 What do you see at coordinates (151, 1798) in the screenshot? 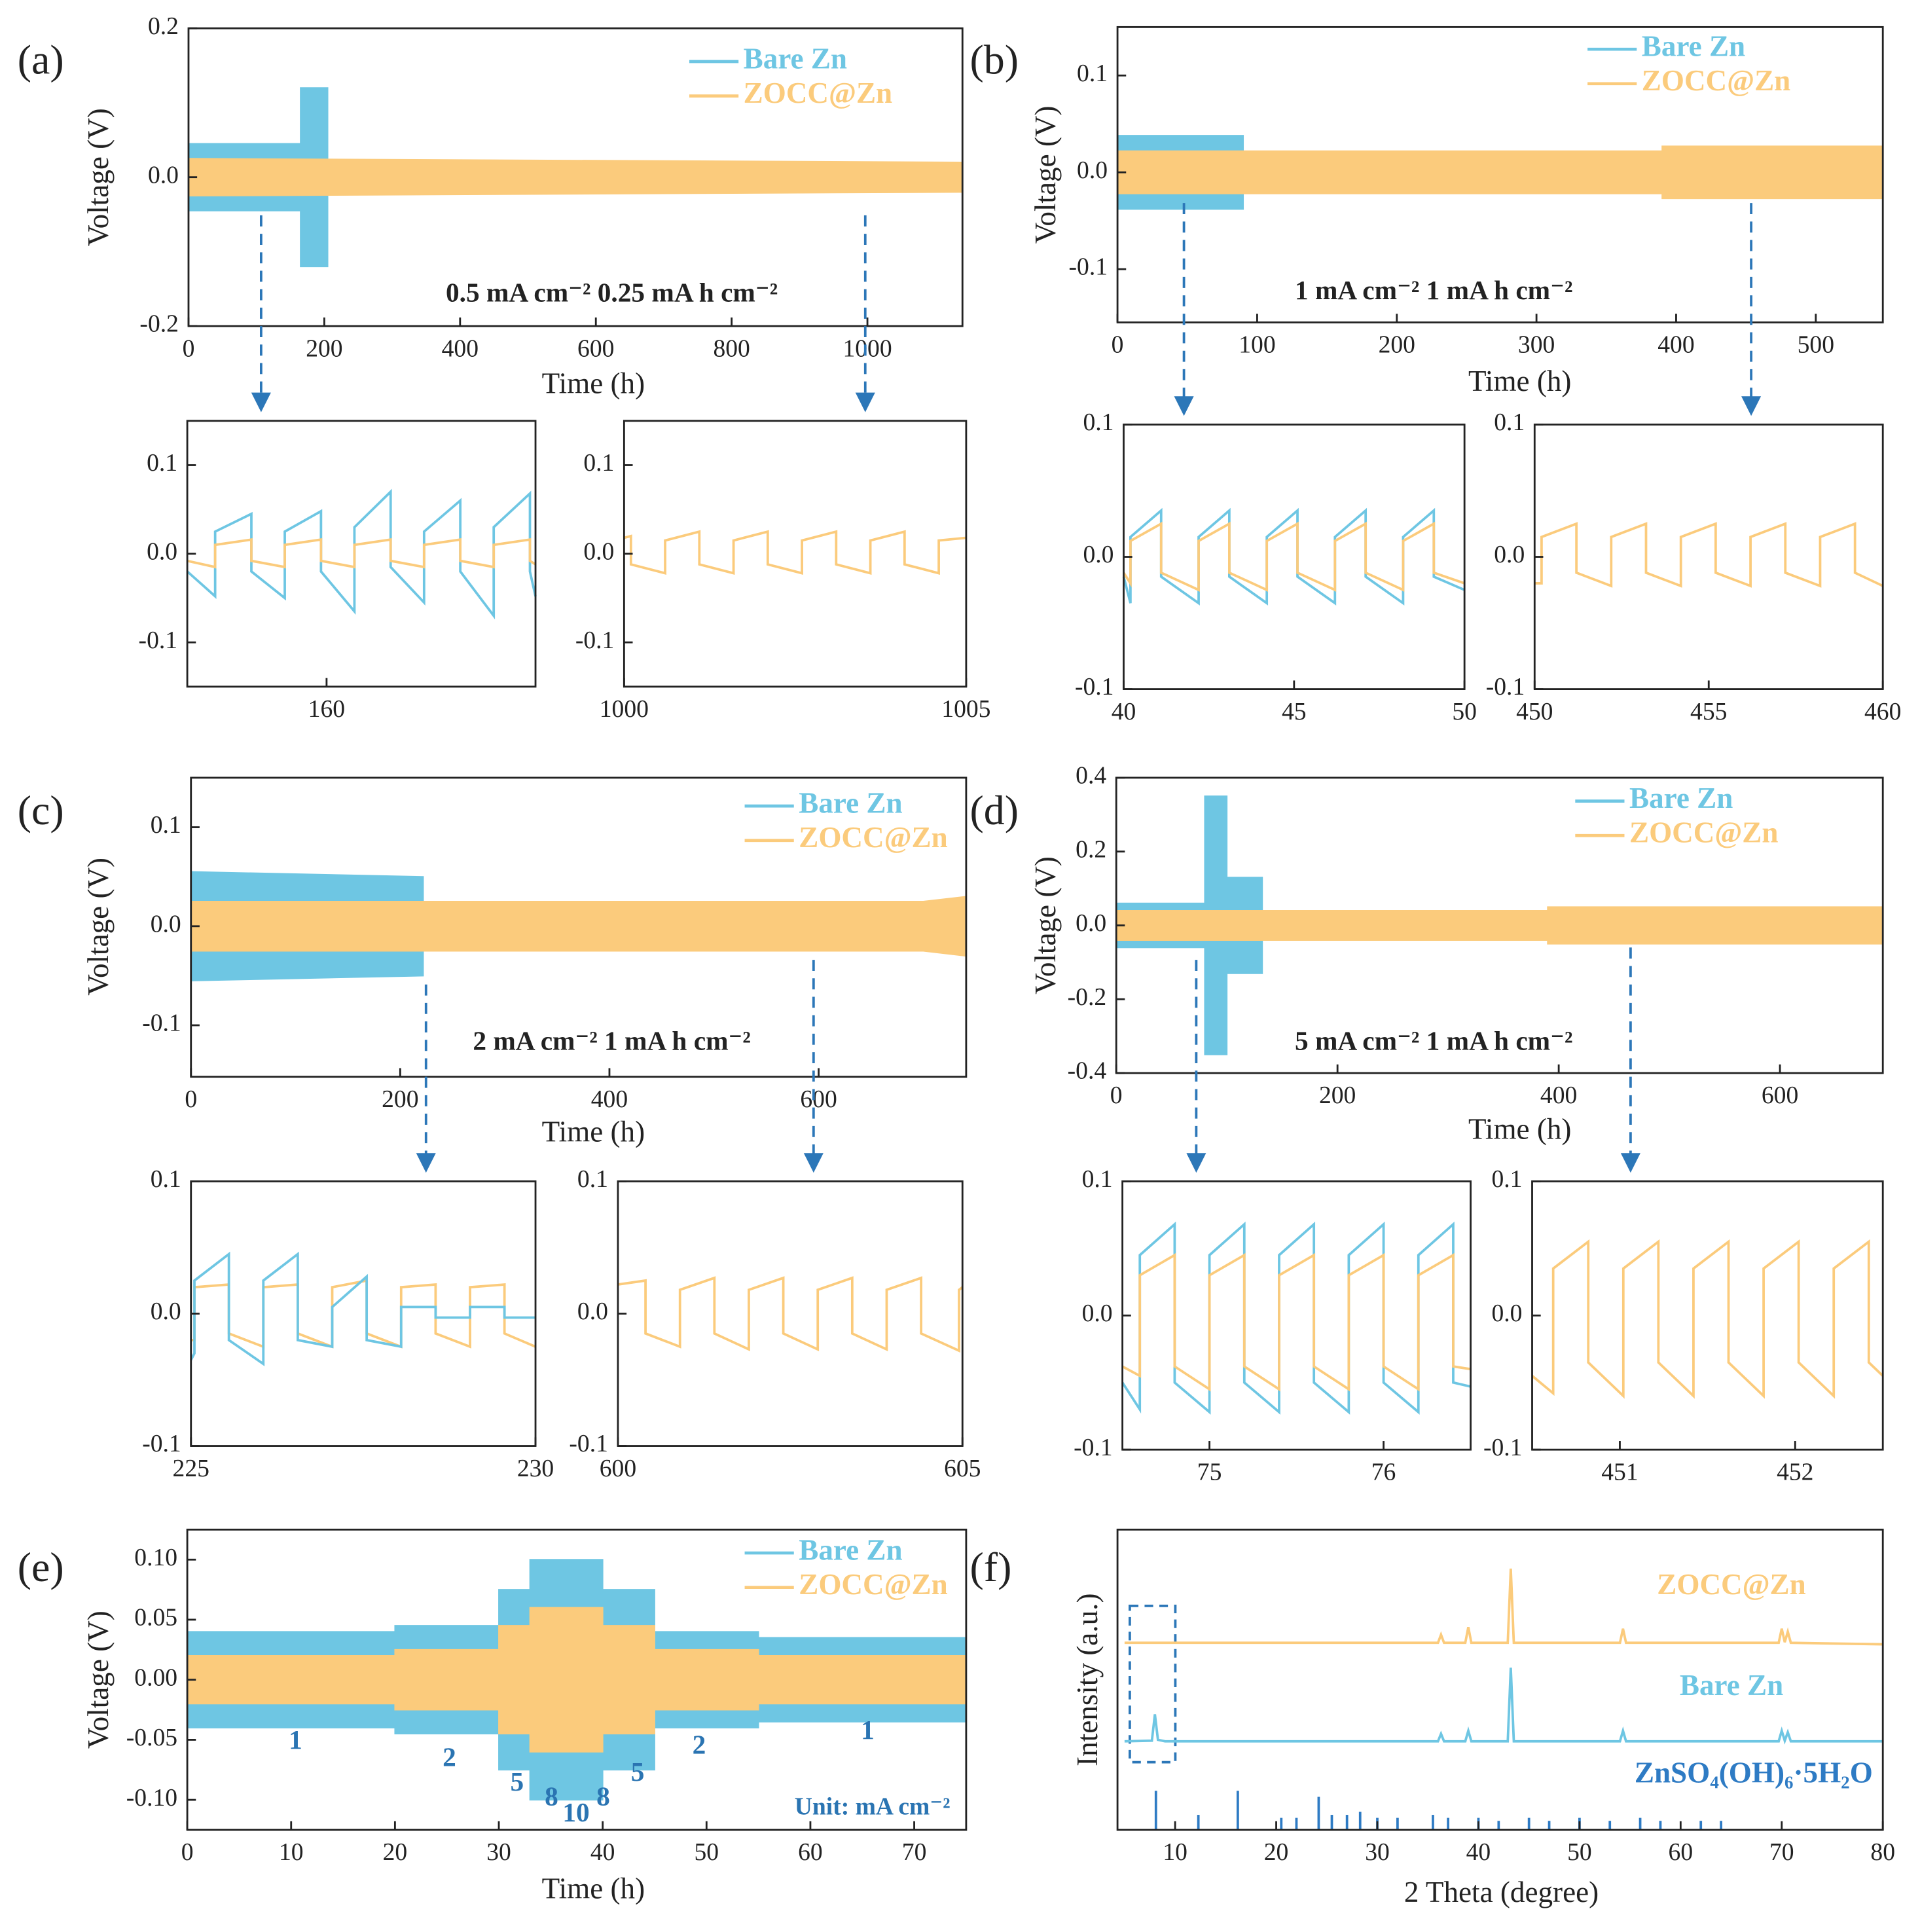
I see `y-tick-label: -0.10` at bounding box center [151, 1798].